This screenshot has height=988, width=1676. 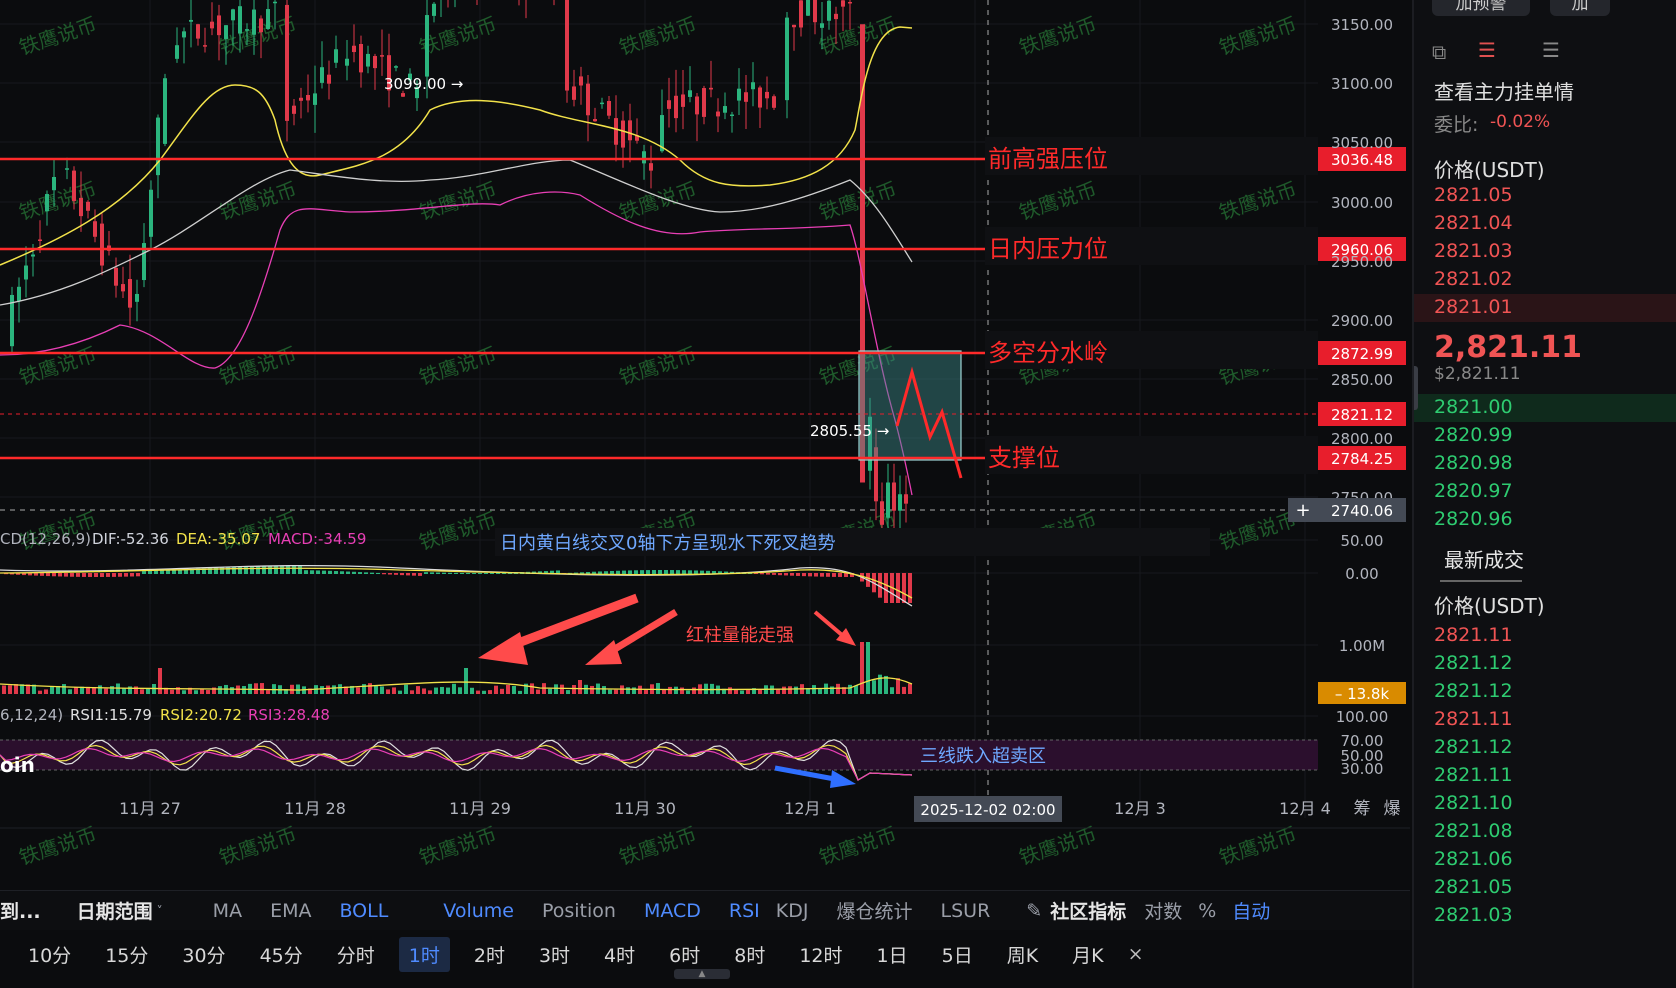 What do you see at coordinates (1088, 912) in the screenshot?
I see `community-indicators-button: 社区指标` at bounding box center [1088, 912].